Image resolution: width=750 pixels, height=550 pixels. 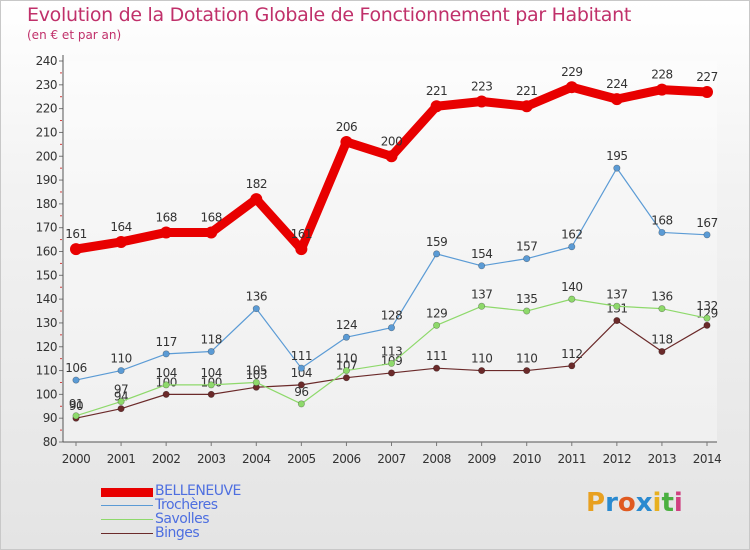 What do you see at coordinates (301, 459) in the screenshot?
I see `x-tick-label: 2005` at bounding box center [301, 459].